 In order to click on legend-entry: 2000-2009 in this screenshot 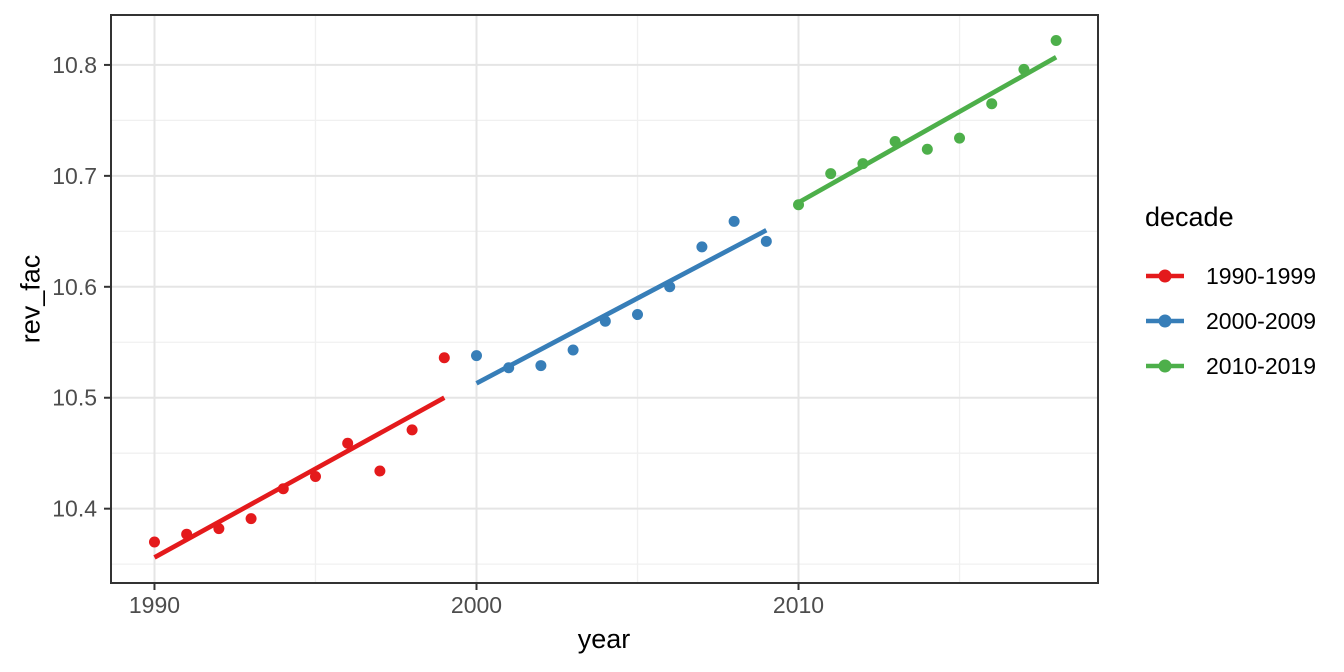, I will do `click(1230, 321)`.